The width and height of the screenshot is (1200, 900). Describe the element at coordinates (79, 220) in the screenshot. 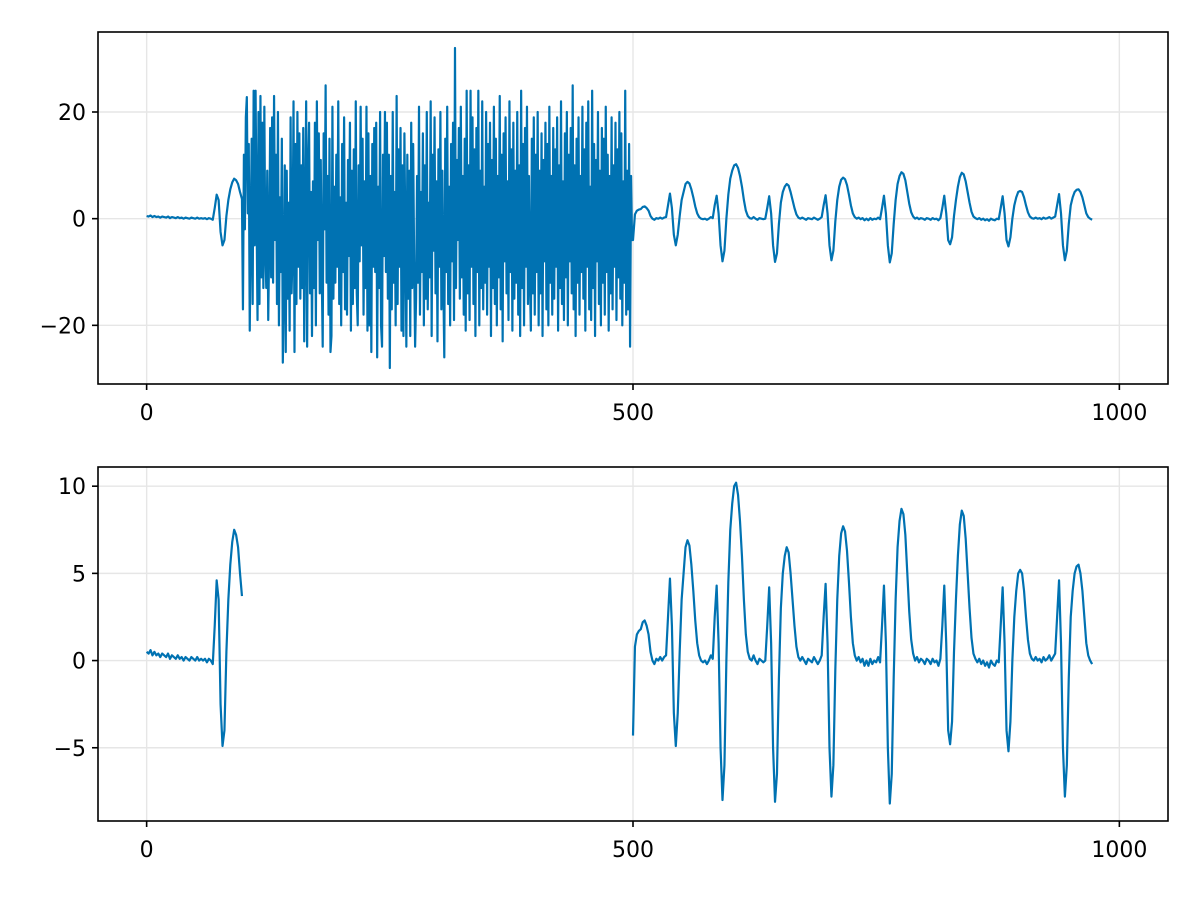

I see `top-plot-y-tick-label: 0` at that location.